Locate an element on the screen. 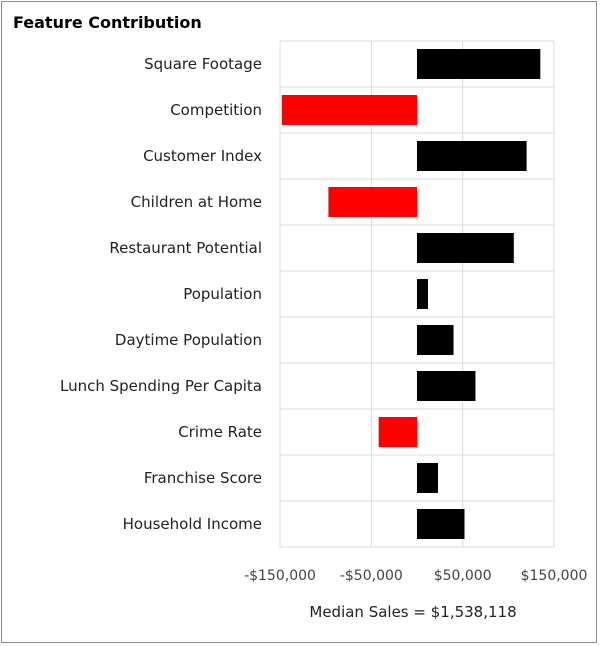  category-label-3: Children at Home is located at coordinates (196, 202).